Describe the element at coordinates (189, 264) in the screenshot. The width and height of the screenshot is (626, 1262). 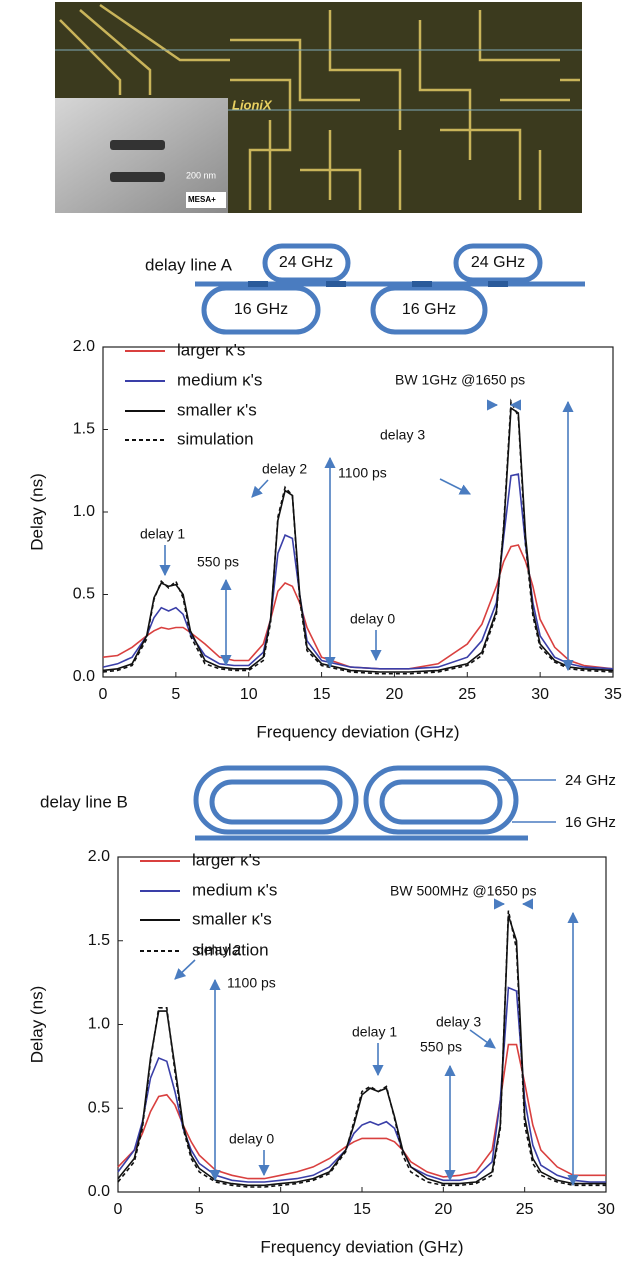
I see `diagram-title: delay line A` at that location.